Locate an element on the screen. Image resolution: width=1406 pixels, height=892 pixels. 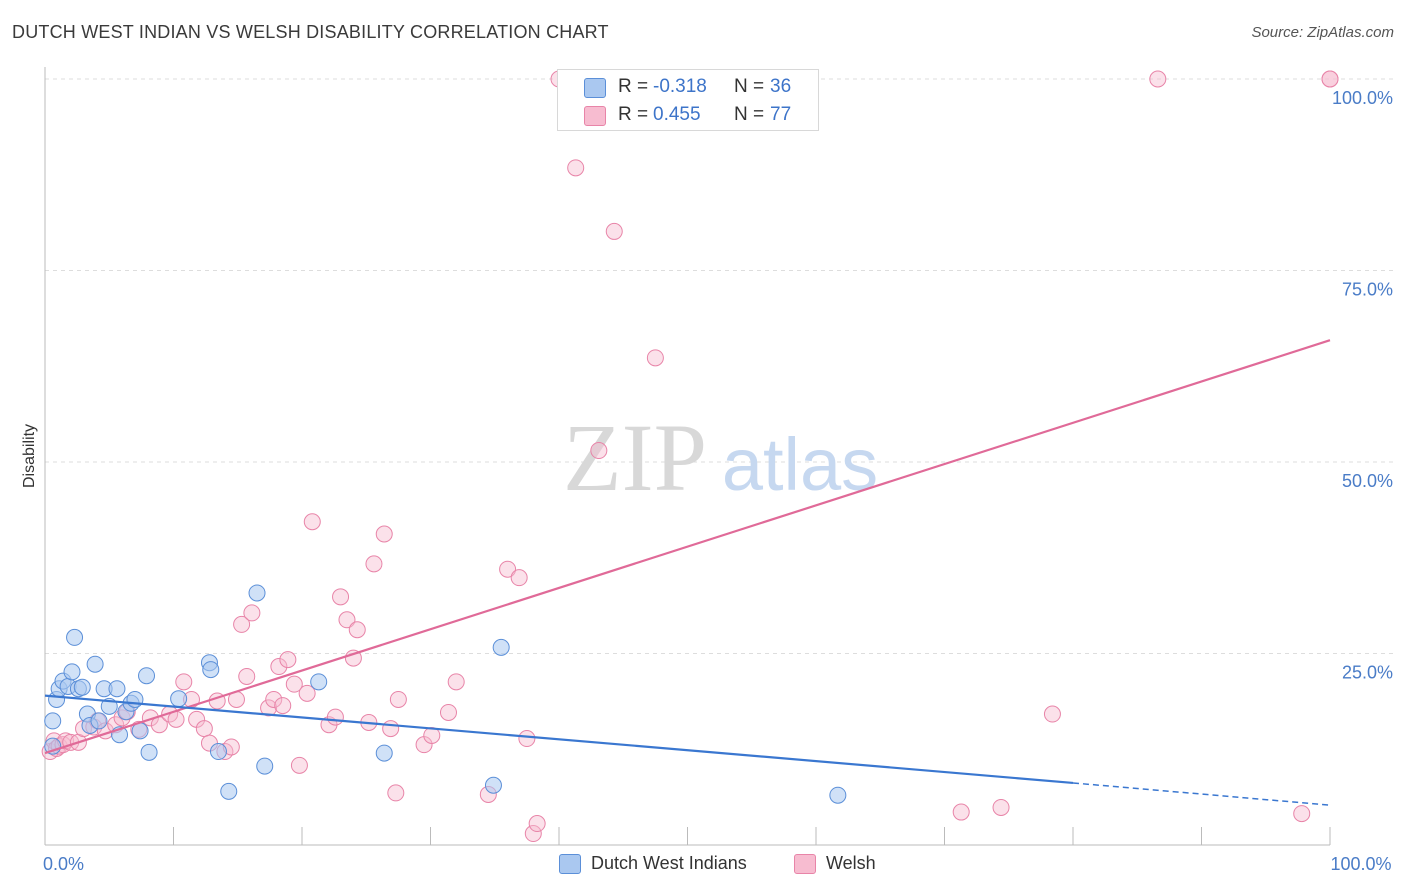
dutch-west-indians-points is located at coordinates (445, 694).